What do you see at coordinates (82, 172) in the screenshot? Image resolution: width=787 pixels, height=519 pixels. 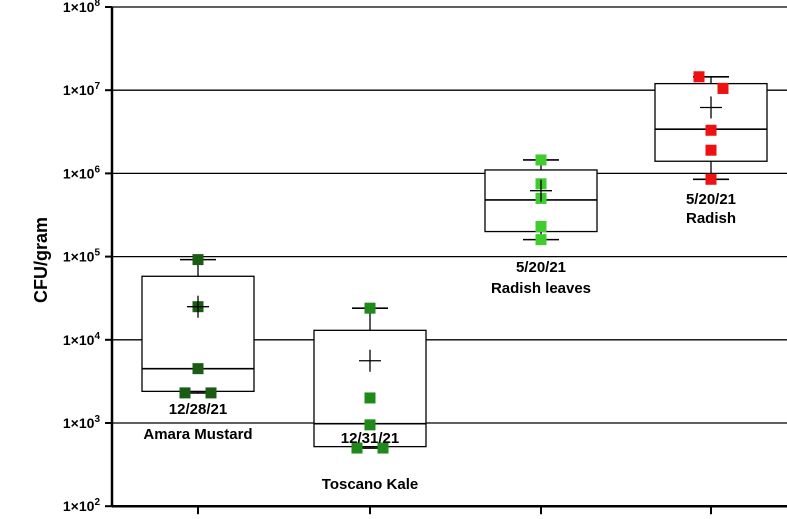 I see `y-tick-label: 1×10⁶` at bounding box center [82, 172].